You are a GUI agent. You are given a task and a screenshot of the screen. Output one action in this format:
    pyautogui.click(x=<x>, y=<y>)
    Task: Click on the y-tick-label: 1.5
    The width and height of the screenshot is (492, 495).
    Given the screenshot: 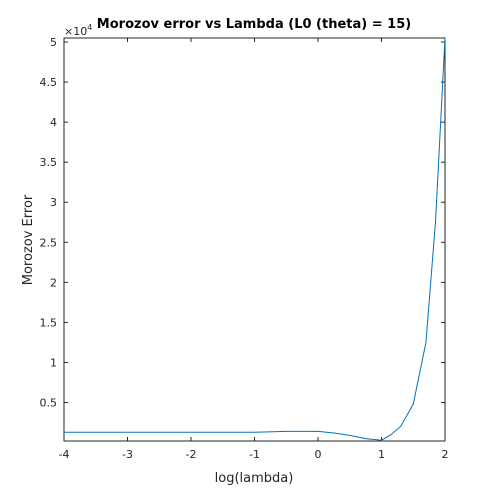 What is the action you would take?
    pyautogui.click(x=49, y=322)
    